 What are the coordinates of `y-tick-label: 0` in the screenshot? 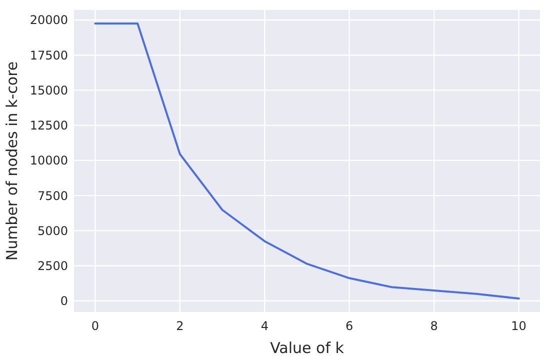 It's located at (64, 301).